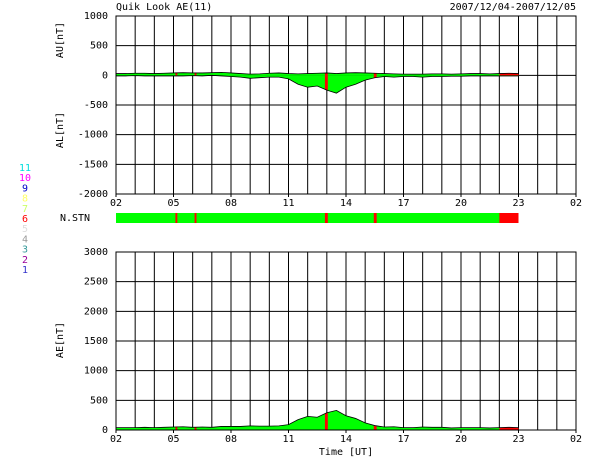  I want to click on y-axis-label: AU[nT], so click(60, 40).